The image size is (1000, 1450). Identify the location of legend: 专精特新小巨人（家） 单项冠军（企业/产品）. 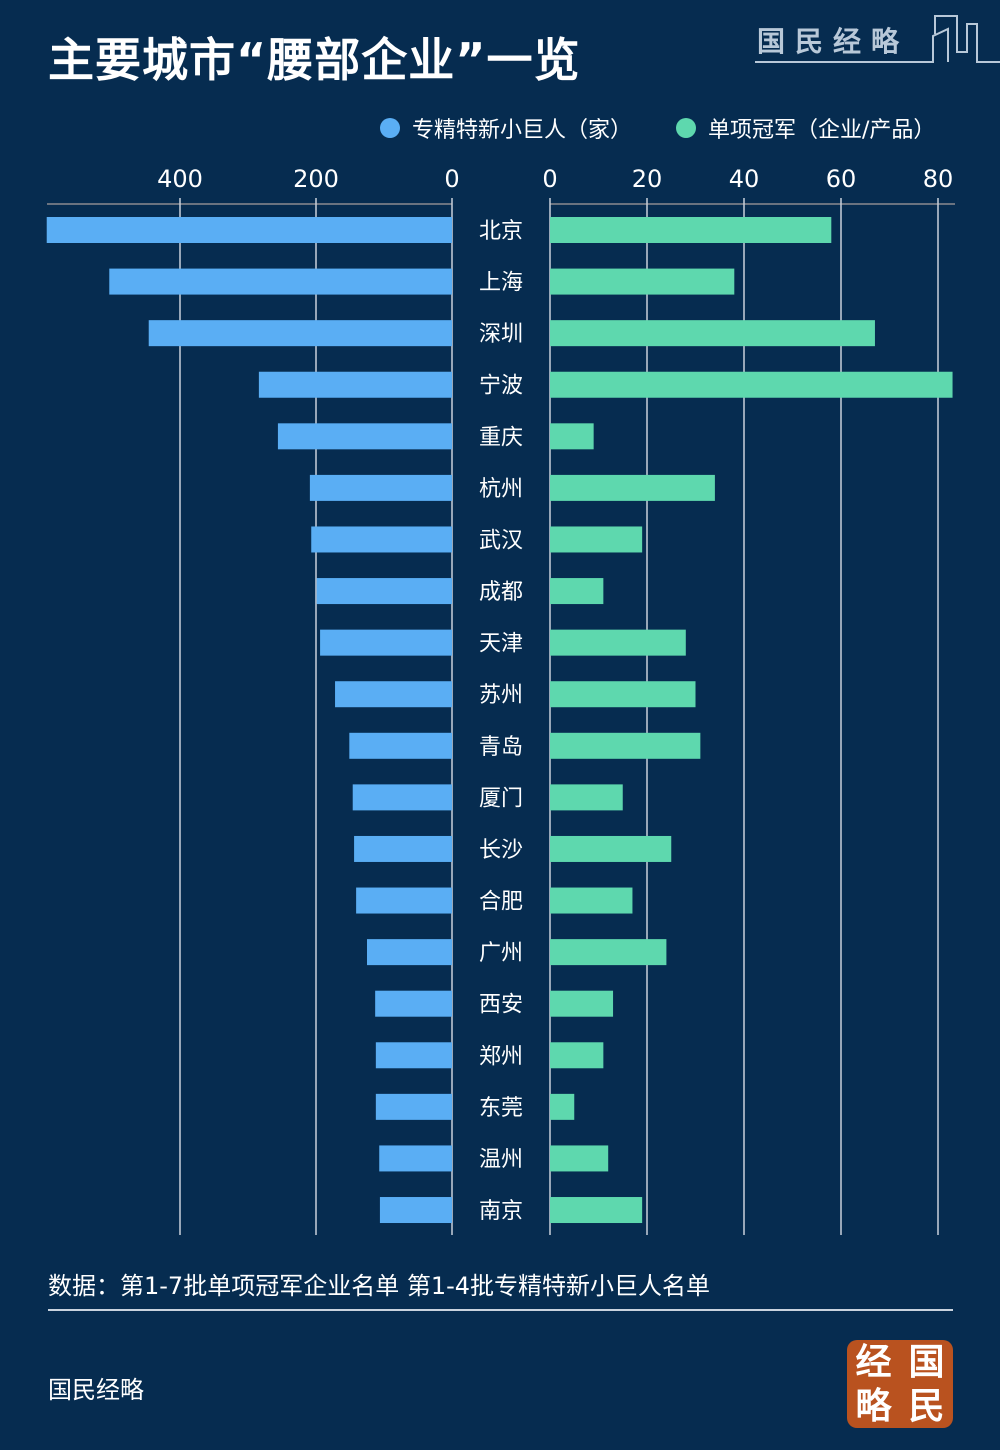
(657, 128).